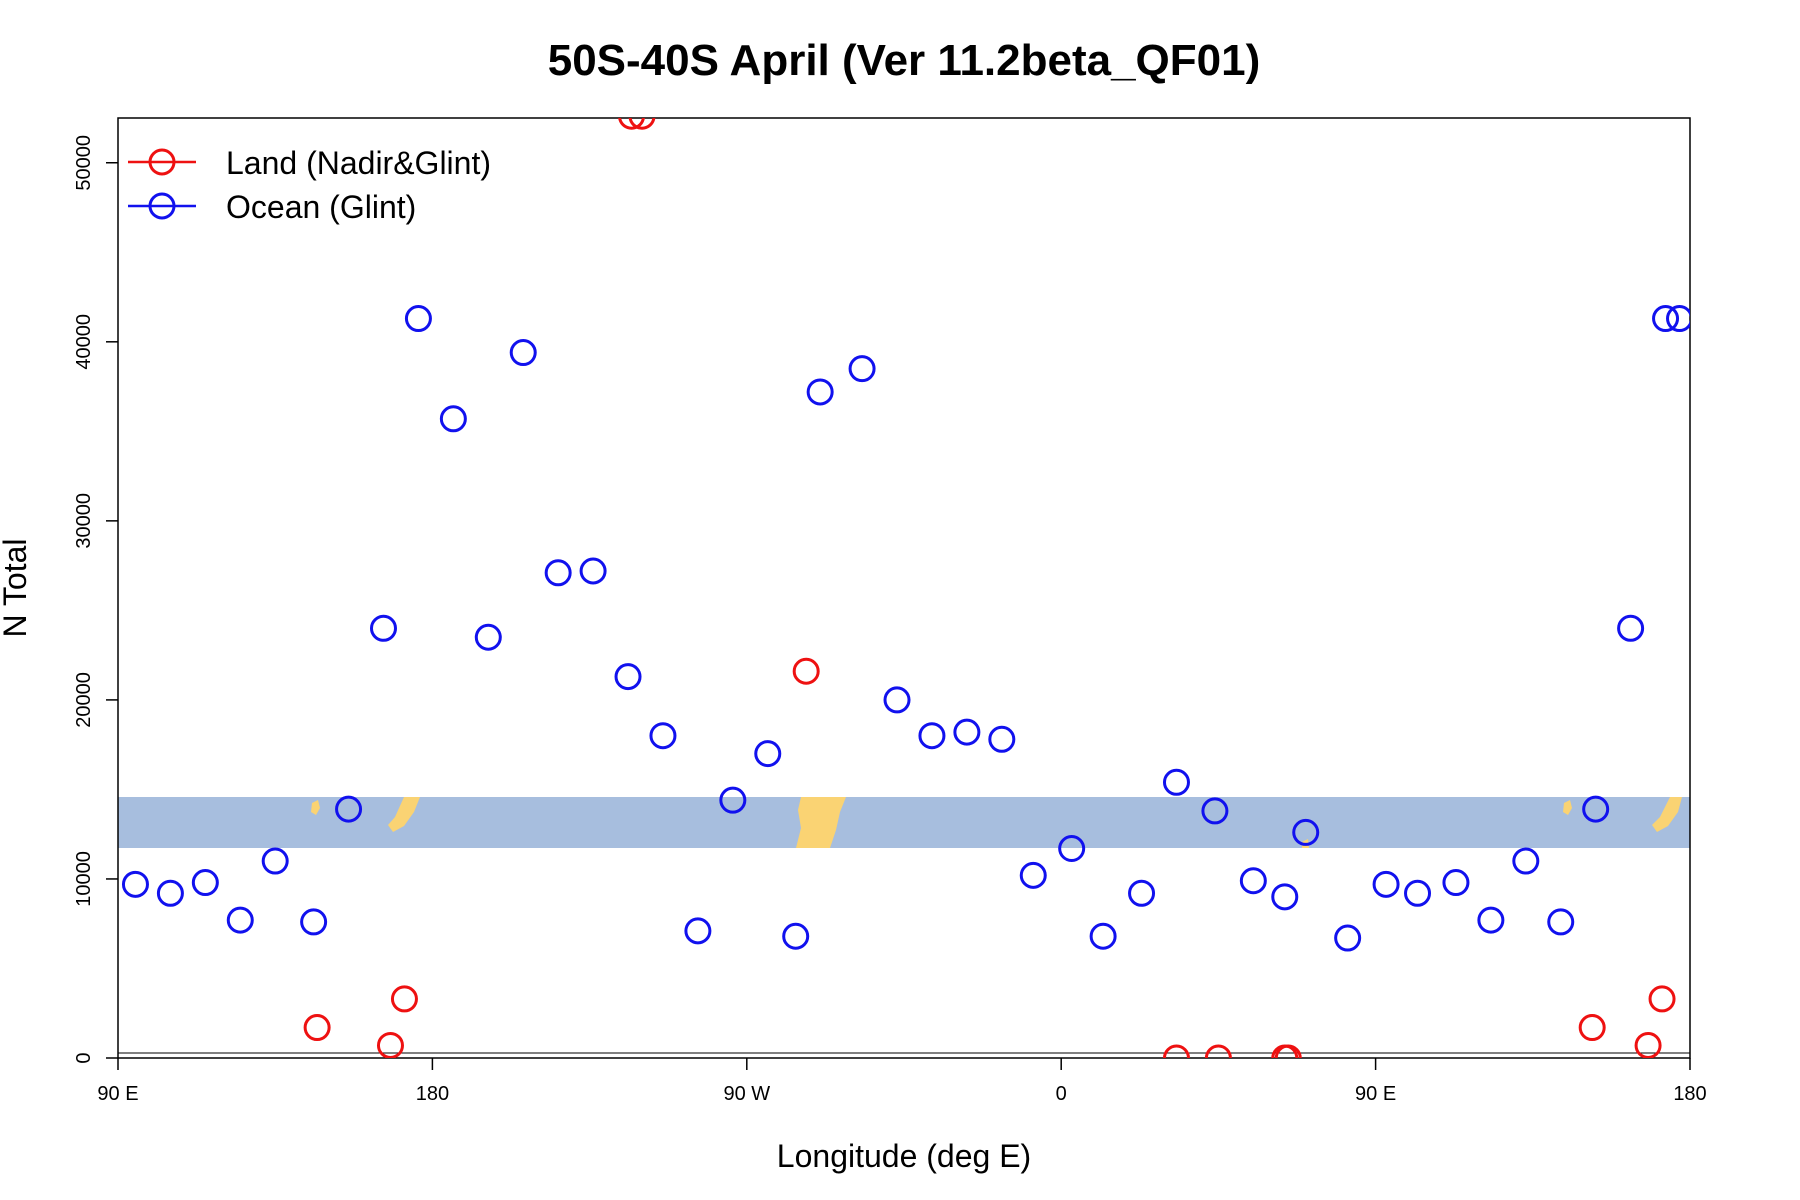 This screenshot has width=1800, height=1200. What do you see at coordinates (162, 206) in the screenshot?
I see `legend-marker-ocean` at bounding box center [162, 206].